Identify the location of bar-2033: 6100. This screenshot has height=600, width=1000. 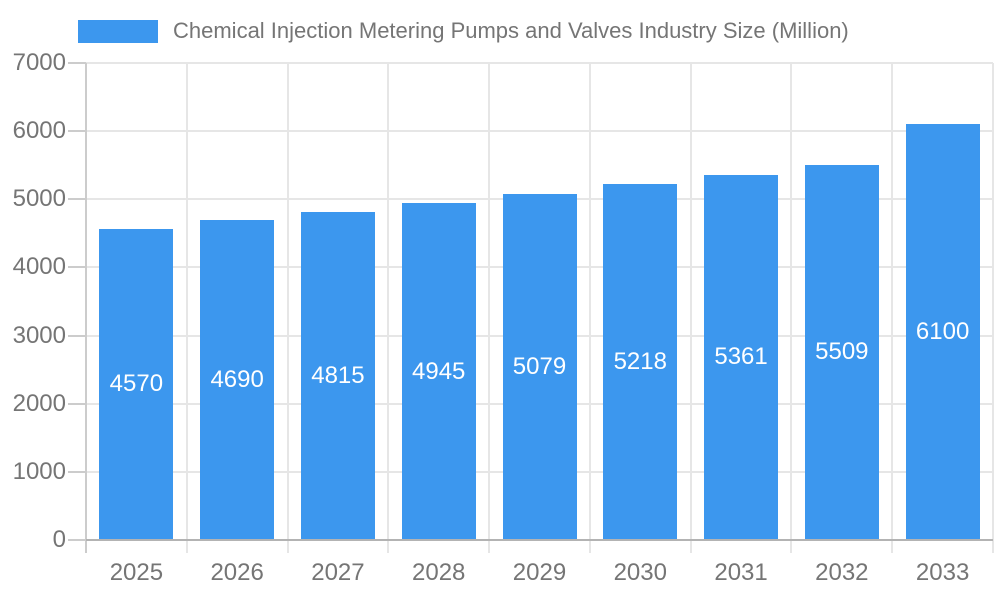
(942, 332).